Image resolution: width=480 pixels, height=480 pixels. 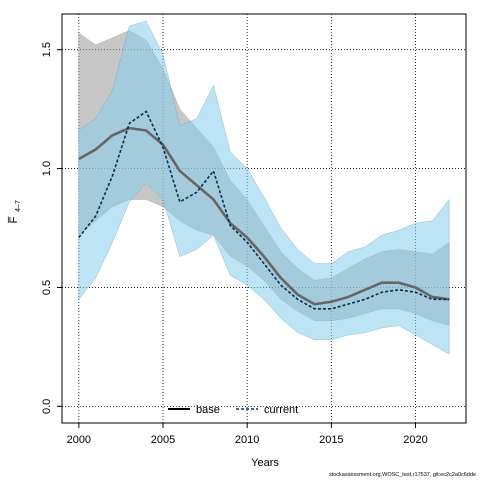 What do you see at coordinates (208, 410) in the screenshot?
I see `legend-label-base: base` at bounding box center [208, 410].